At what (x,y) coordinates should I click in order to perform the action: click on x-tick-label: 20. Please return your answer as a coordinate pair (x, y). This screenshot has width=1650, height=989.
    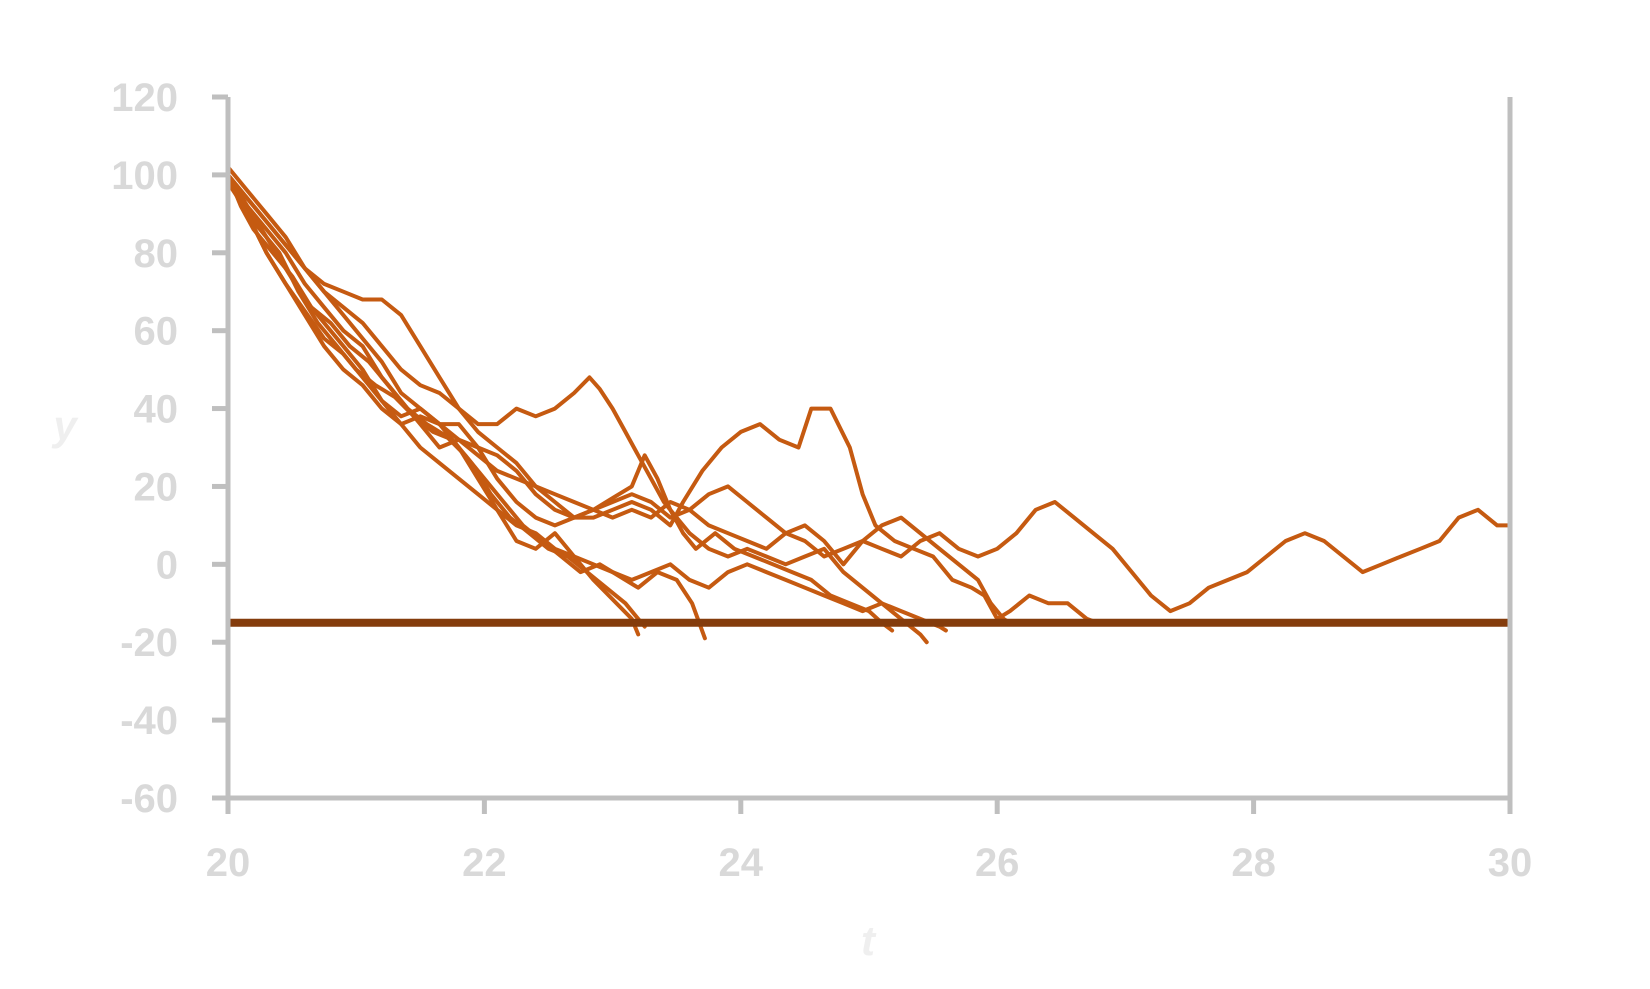
    Looking at the image, I should click on (228, 863).